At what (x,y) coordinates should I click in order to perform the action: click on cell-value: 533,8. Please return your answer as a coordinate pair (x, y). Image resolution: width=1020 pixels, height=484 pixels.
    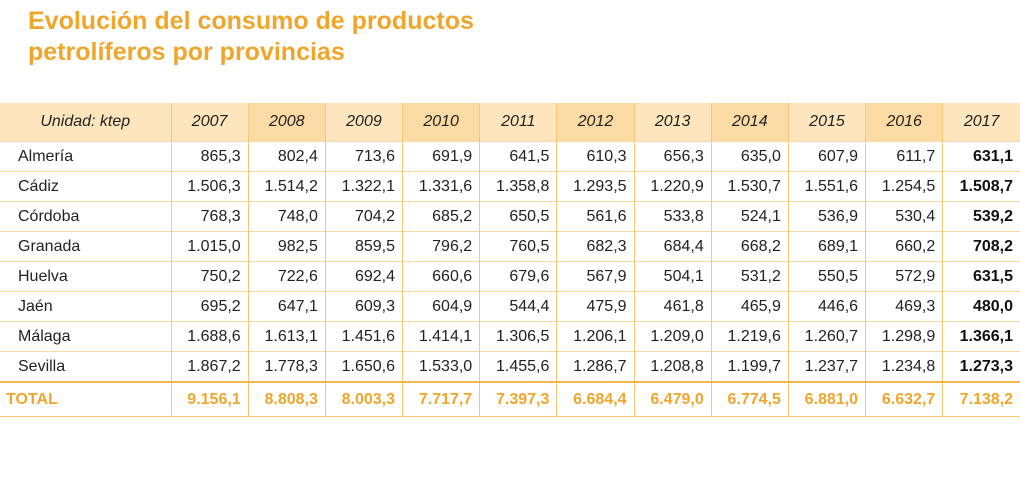
    Looking at the image, I should click on (672, 216).